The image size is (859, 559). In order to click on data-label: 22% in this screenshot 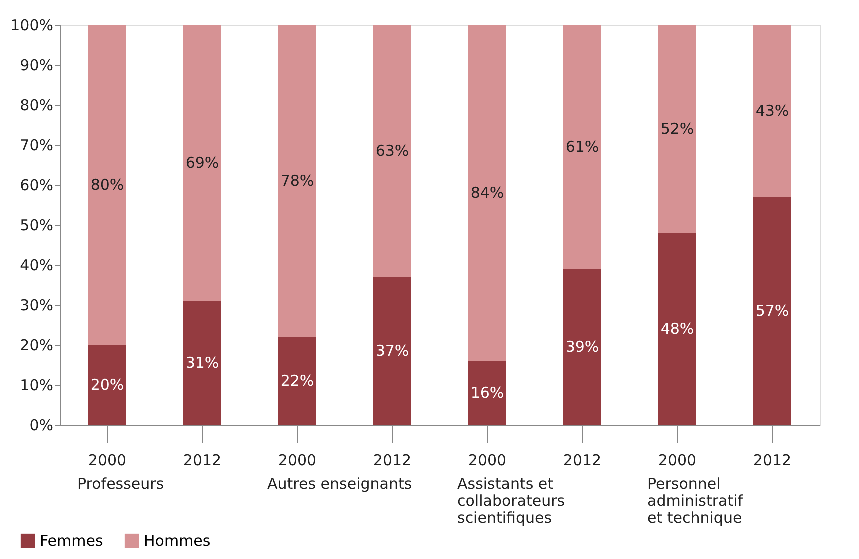, I will do `click(297, 381)`.